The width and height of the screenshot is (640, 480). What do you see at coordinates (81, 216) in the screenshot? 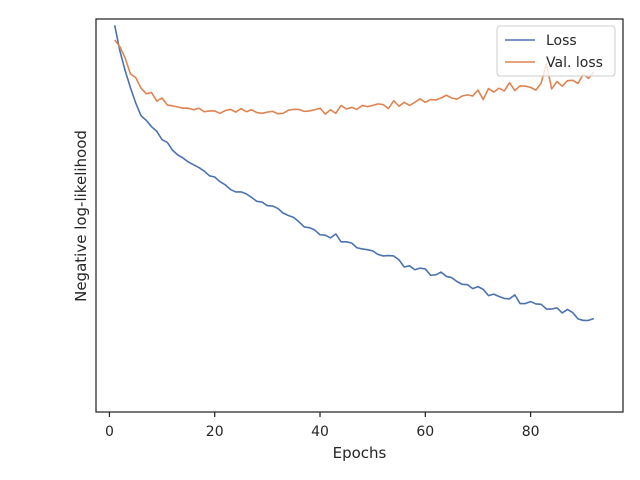
I see `y-axis-label: Negative log-likelihood` at bounding box center [81, 216].